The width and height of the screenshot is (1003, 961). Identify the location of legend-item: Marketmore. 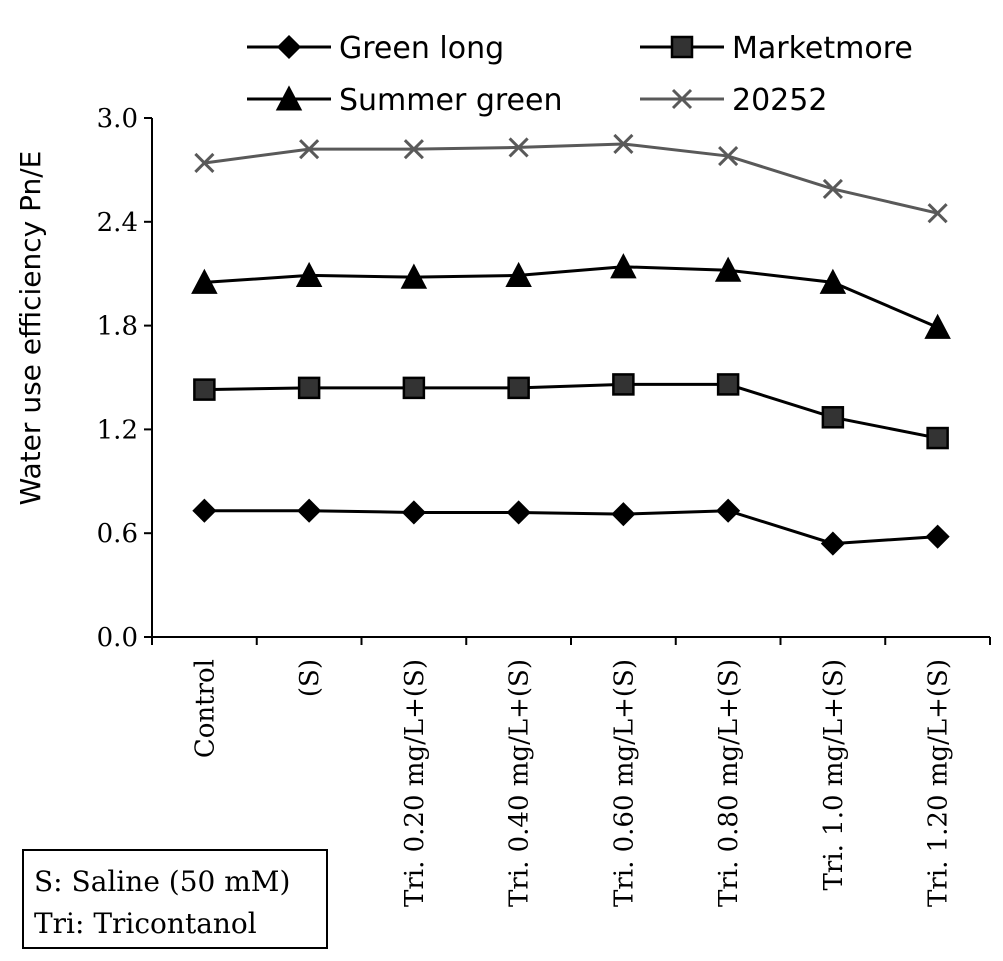
(776, 48).